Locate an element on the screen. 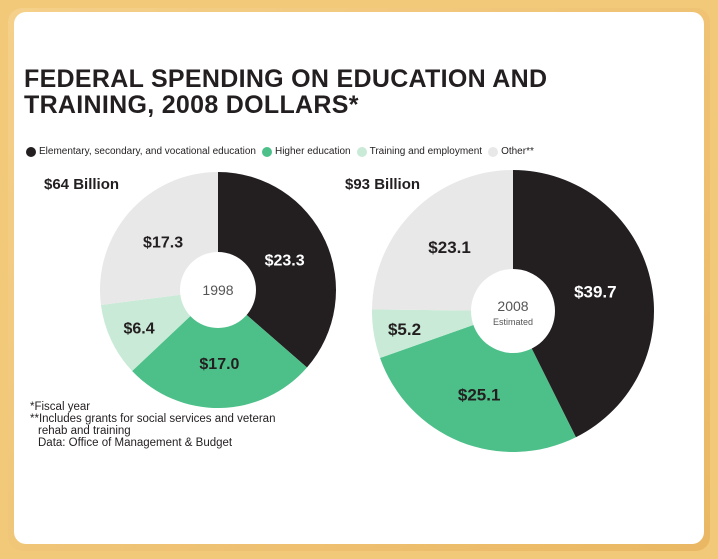  legend-swatch-higher-education is located at coordinates (266, 151).